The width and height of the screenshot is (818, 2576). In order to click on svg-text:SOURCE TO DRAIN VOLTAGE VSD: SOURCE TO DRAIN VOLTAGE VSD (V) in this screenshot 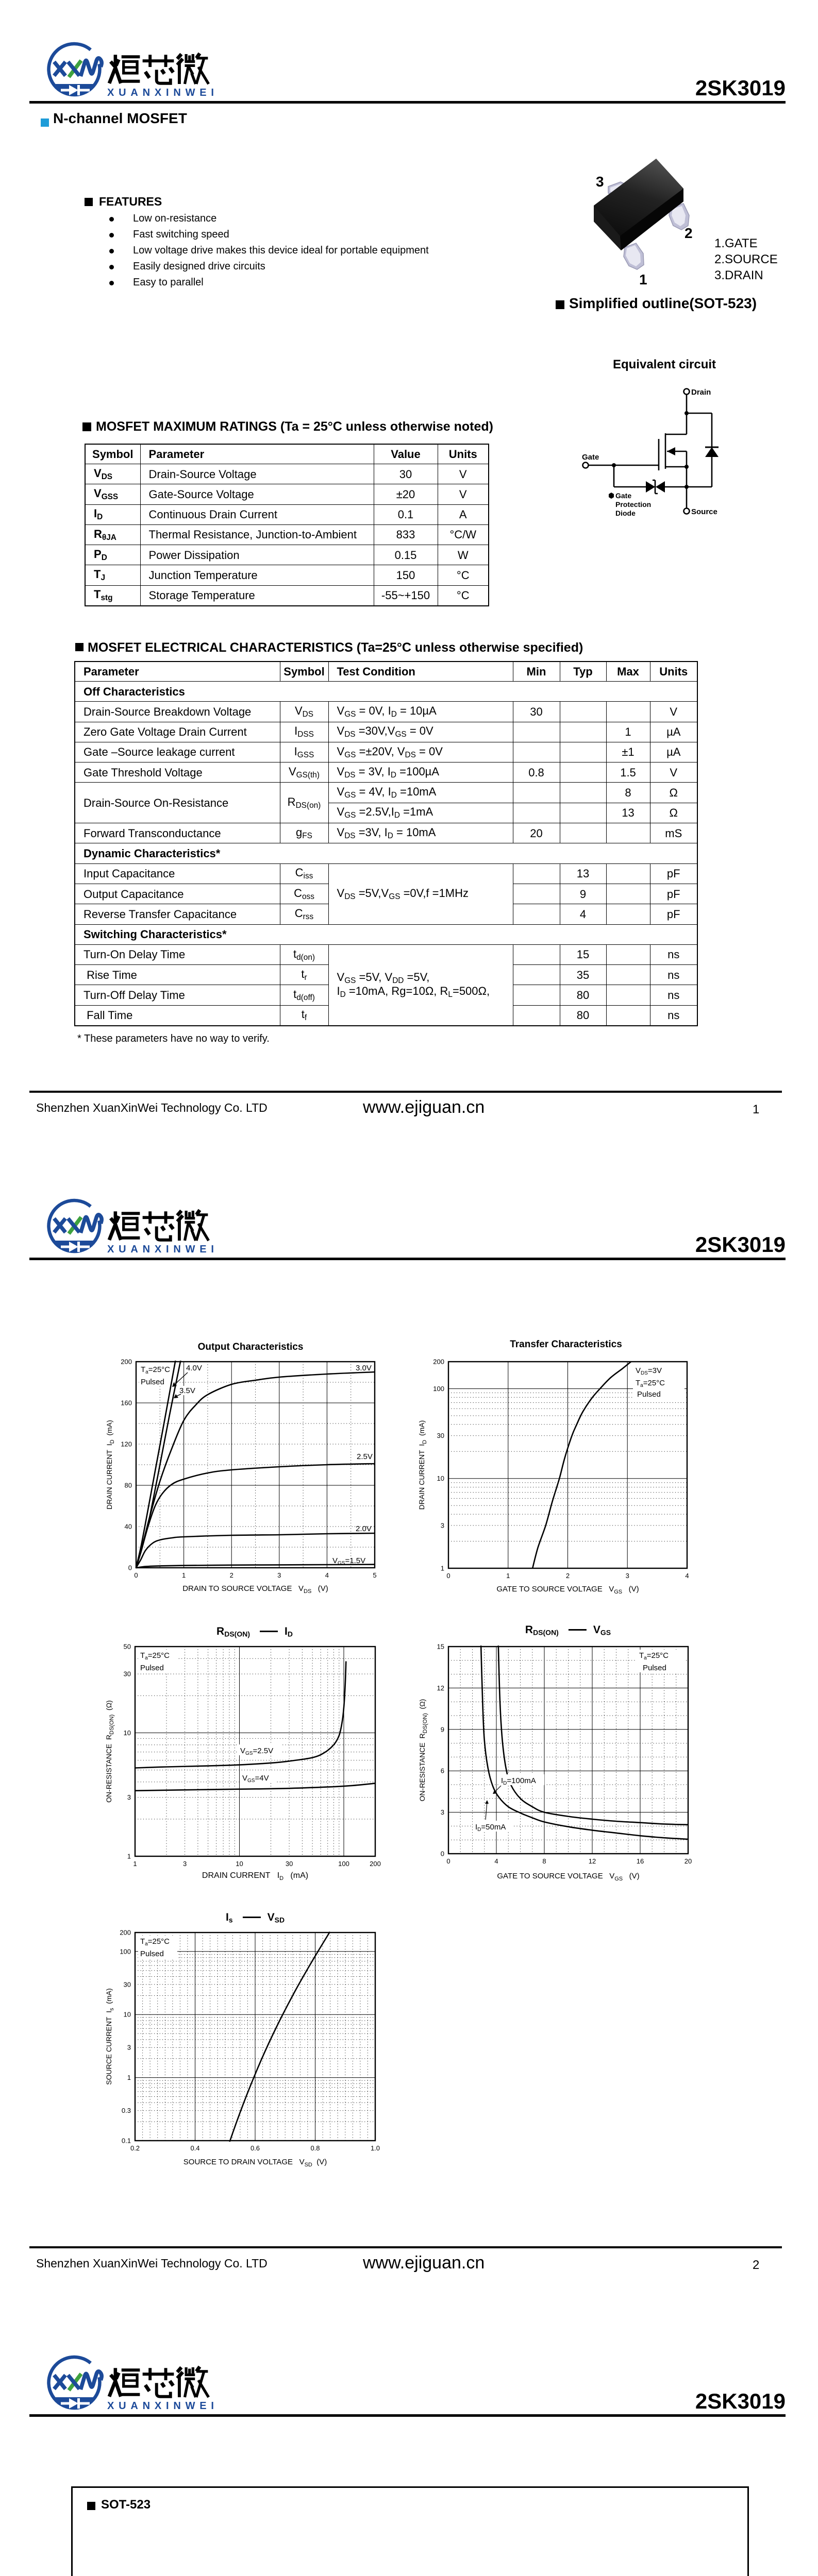, I will do `click(255, 2163)`.